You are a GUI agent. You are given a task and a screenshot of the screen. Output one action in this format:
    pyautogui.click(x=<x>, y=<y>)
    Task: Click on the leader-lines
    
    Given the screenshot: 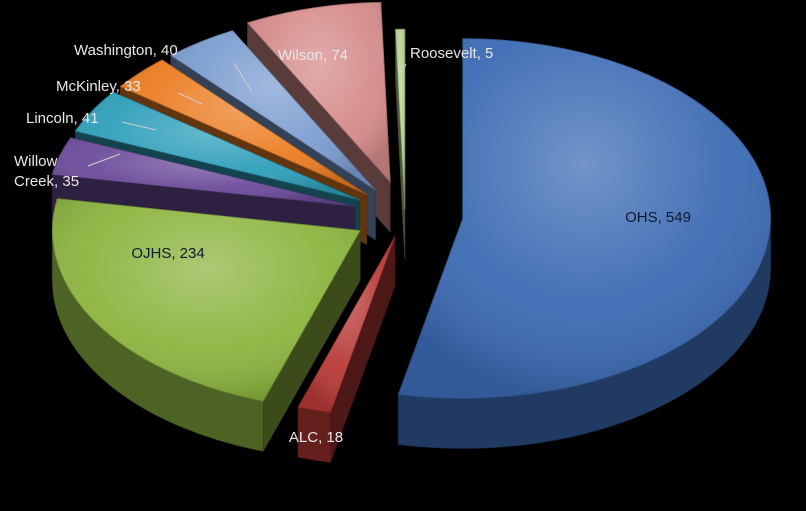 What is the action you would take?
    pyautogui.click(x=247, y=114)
    